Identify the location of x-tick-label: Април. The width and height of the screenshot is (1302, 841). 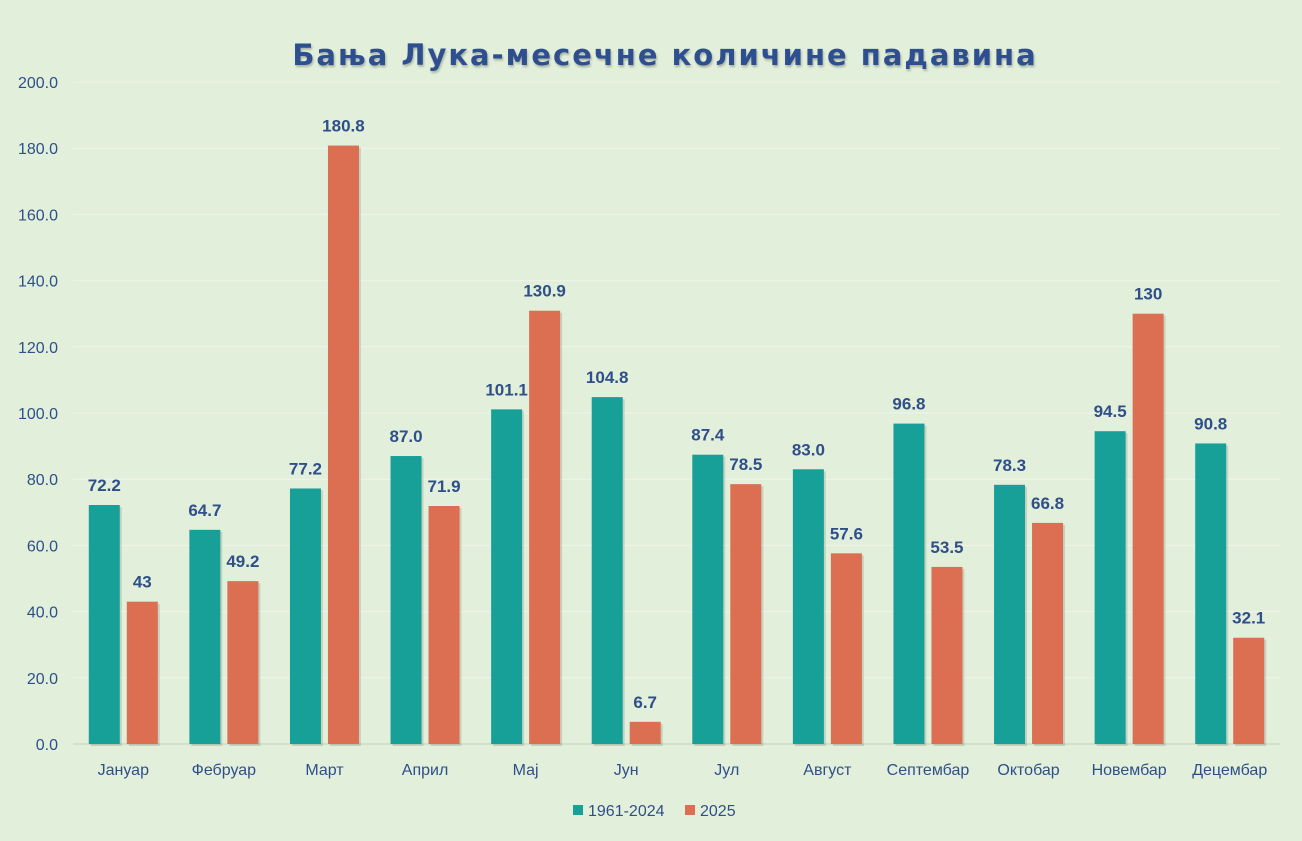
(425, 770).